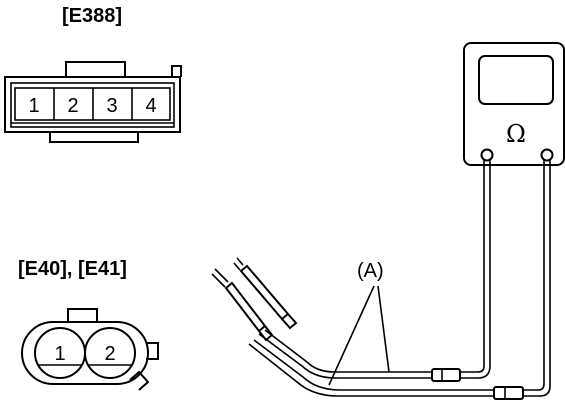 Image resolution: width=565 pixels, height=400 pixels. Describe the element at coordinates (487, 155) in the screenshot. I see `meter-jack-left` at that location.